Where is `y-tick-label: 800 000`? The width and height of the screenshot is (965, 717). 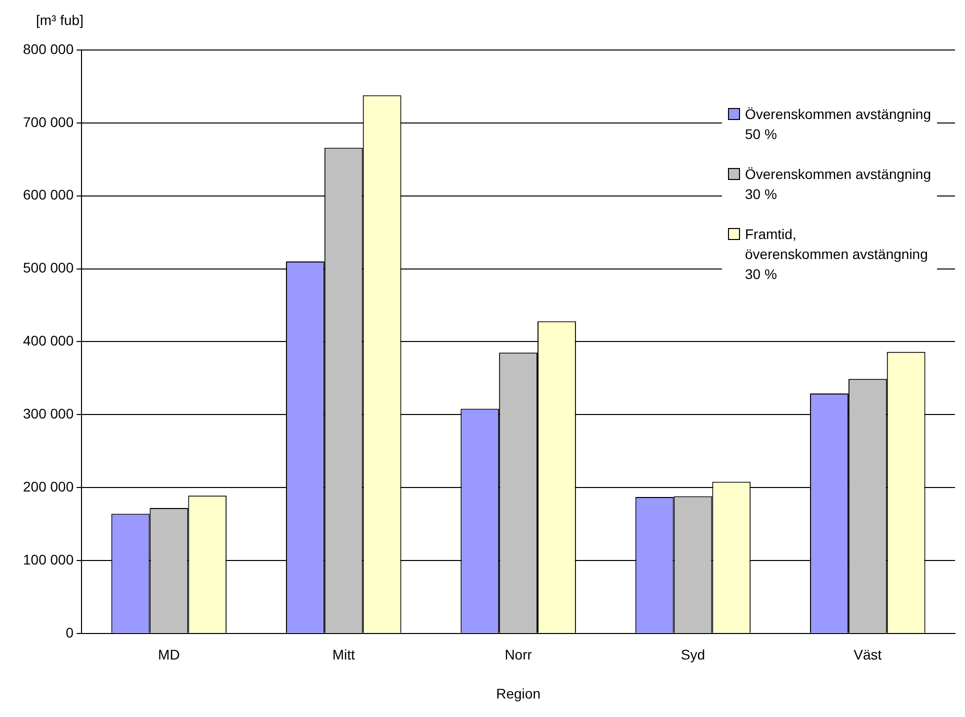 y-tick-label: 800 000 is located at coordinates (48, 48).